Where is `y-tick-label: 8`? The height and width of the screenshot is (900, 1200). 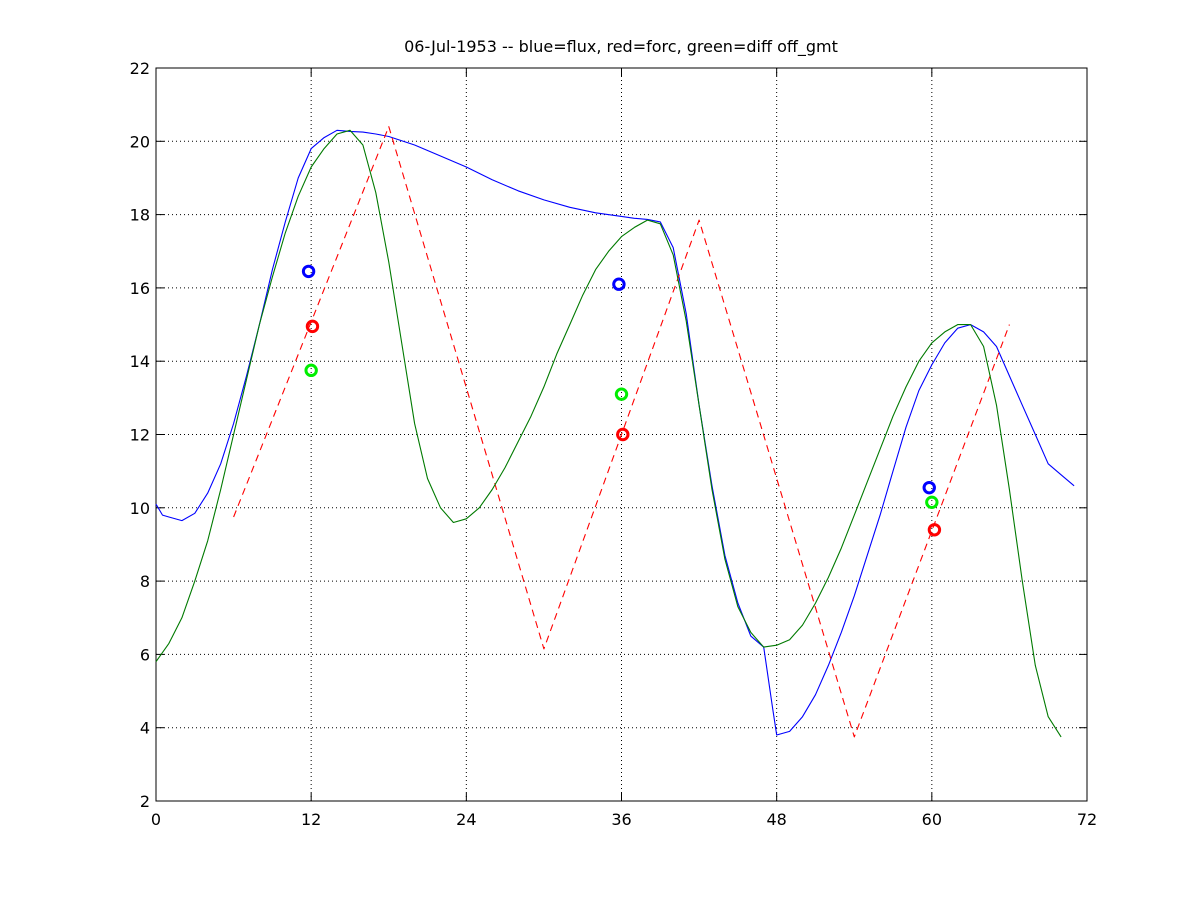
y-tick-label: 8 is located at coordinates (145, 581).